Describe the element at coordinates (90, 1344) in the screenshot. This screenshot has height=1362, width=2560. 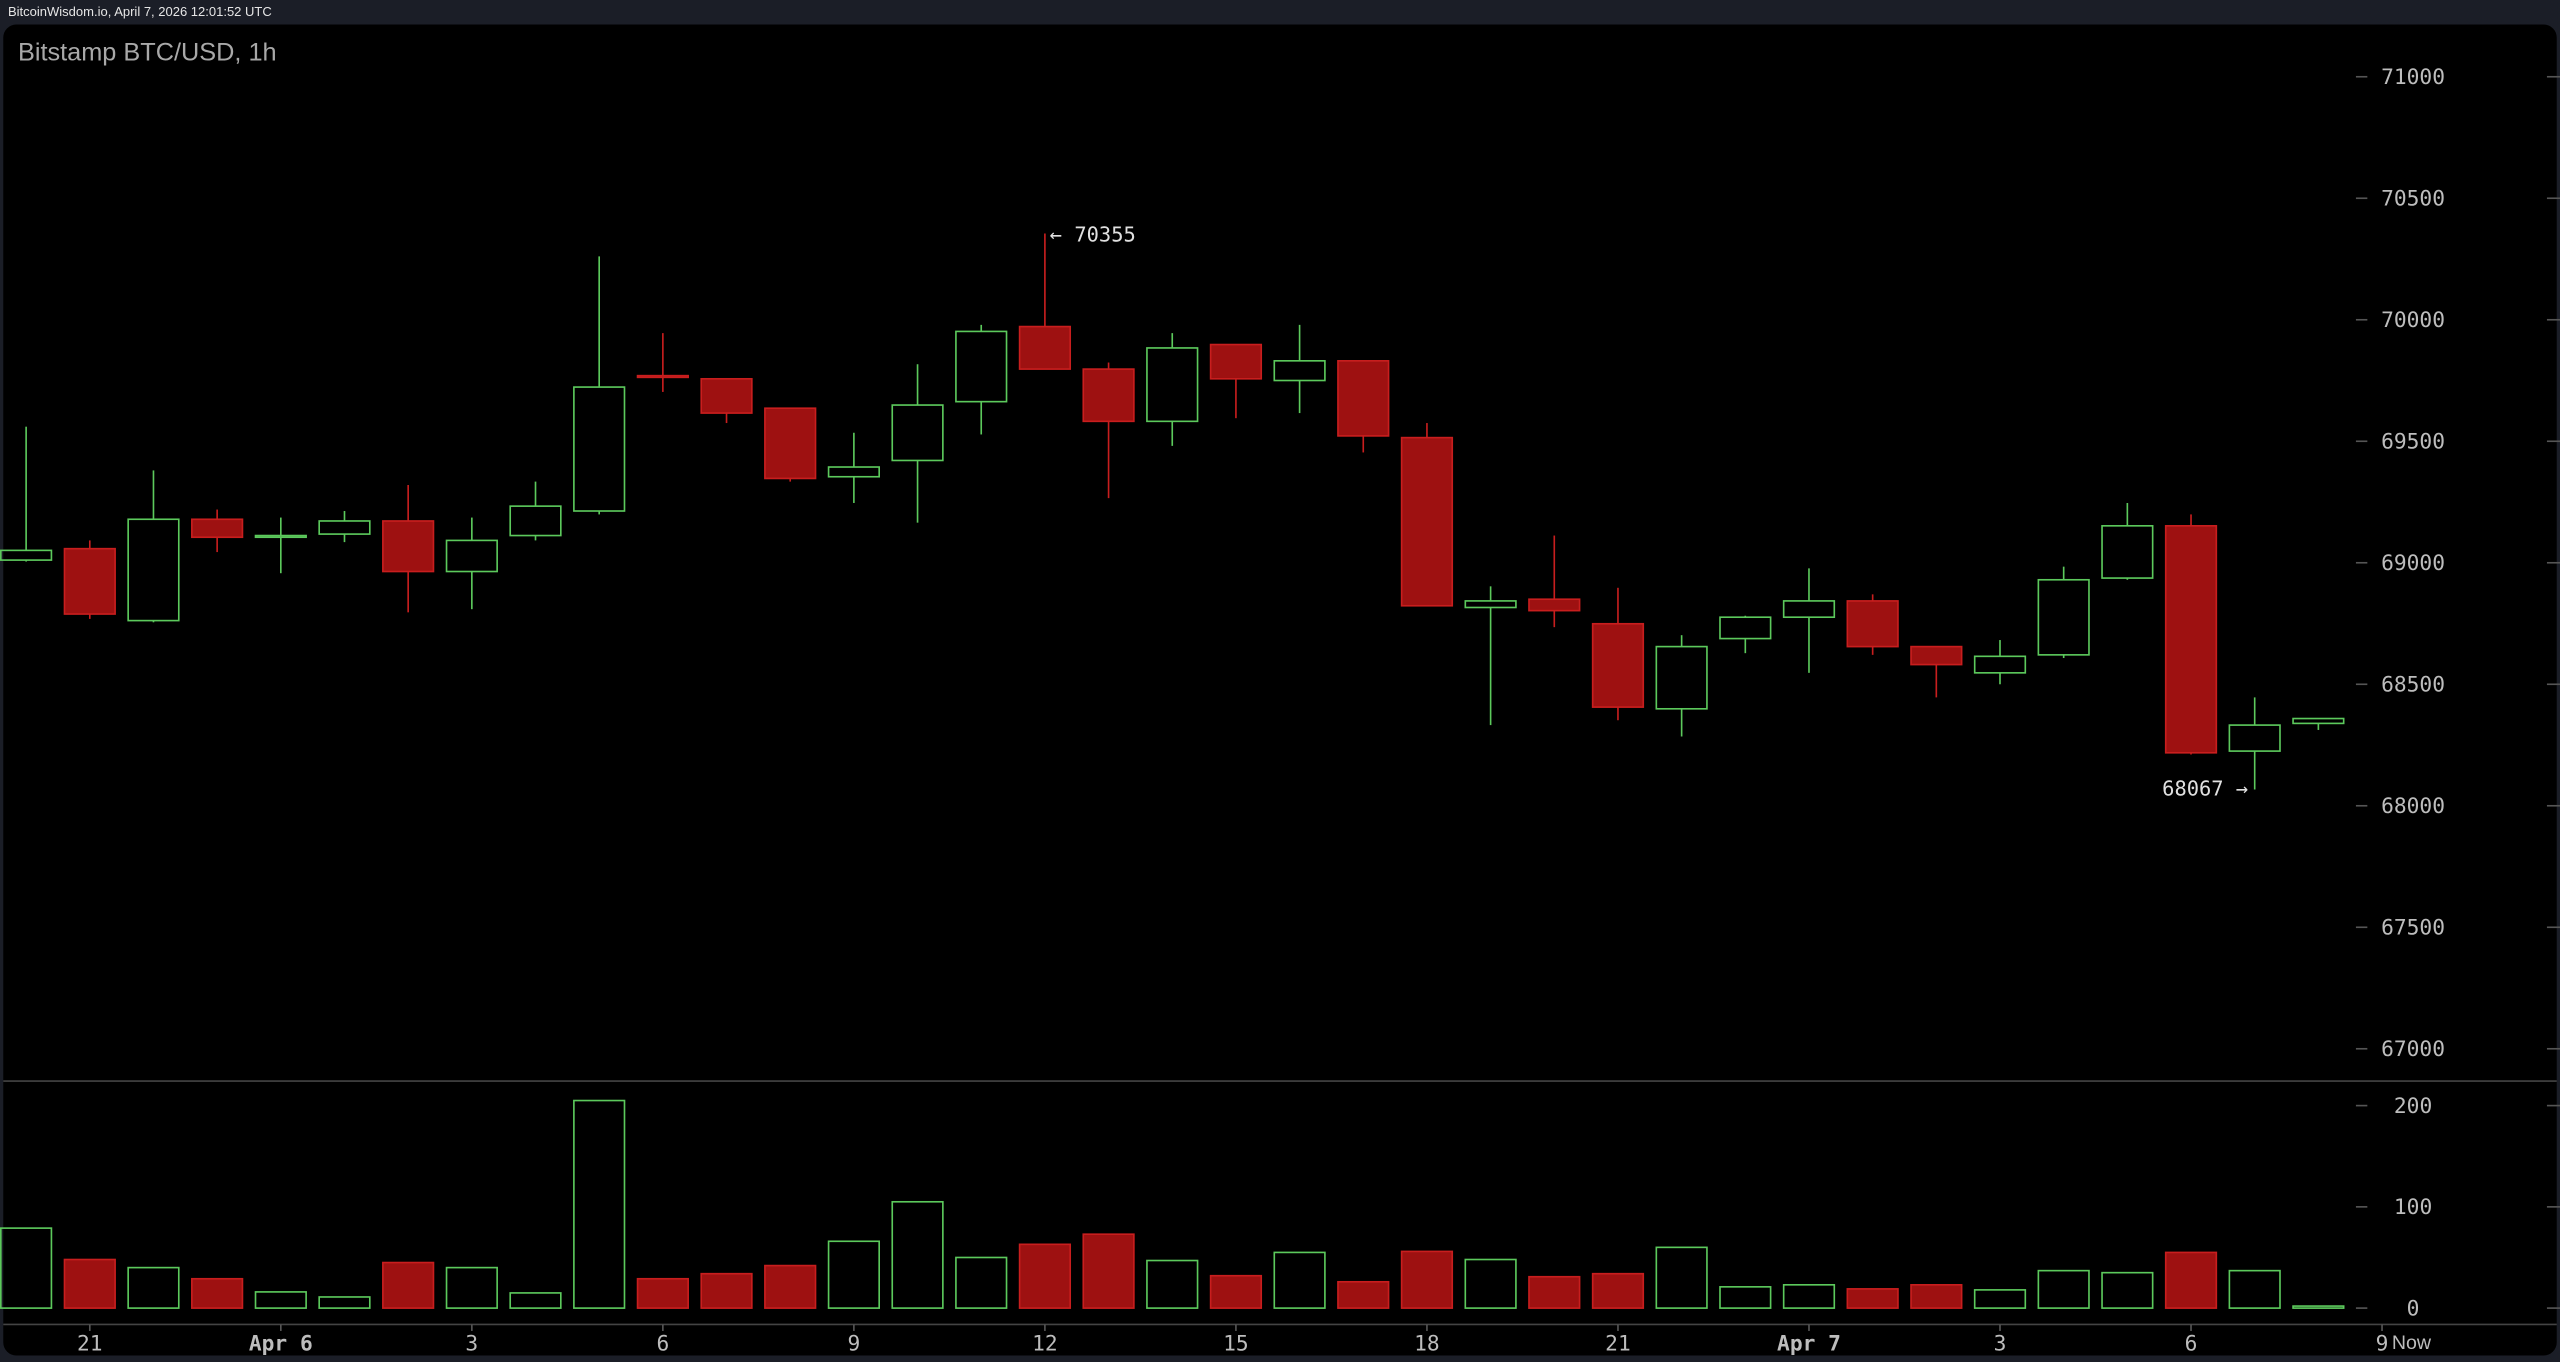
I see `time-tick-label: 21` at that location.